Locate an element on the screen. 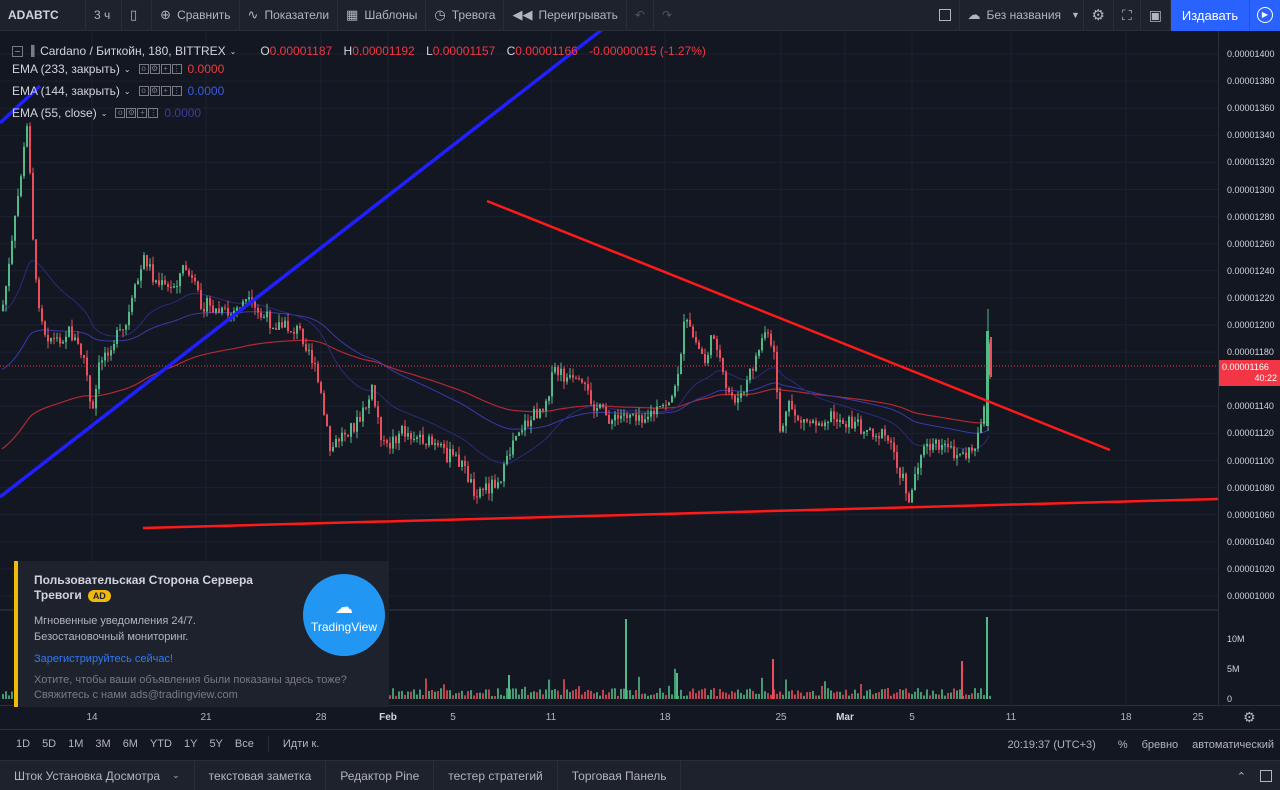  snapshot-button: ▣ is located at coordinates (1156, 15).